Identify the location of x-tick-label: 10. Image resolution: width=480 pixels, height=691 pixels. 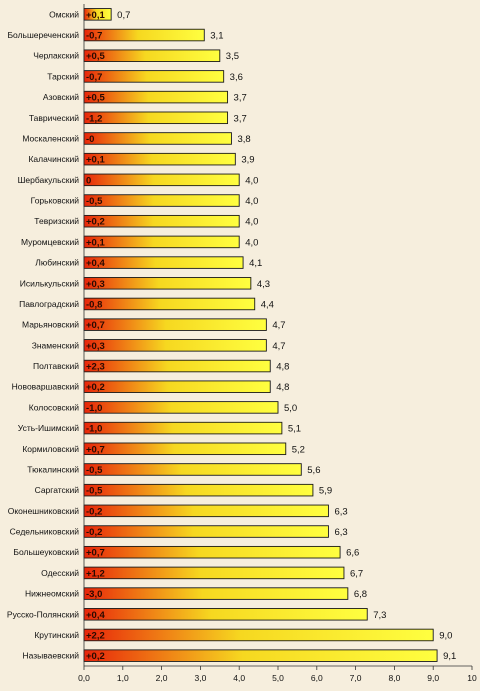
(472, 678).